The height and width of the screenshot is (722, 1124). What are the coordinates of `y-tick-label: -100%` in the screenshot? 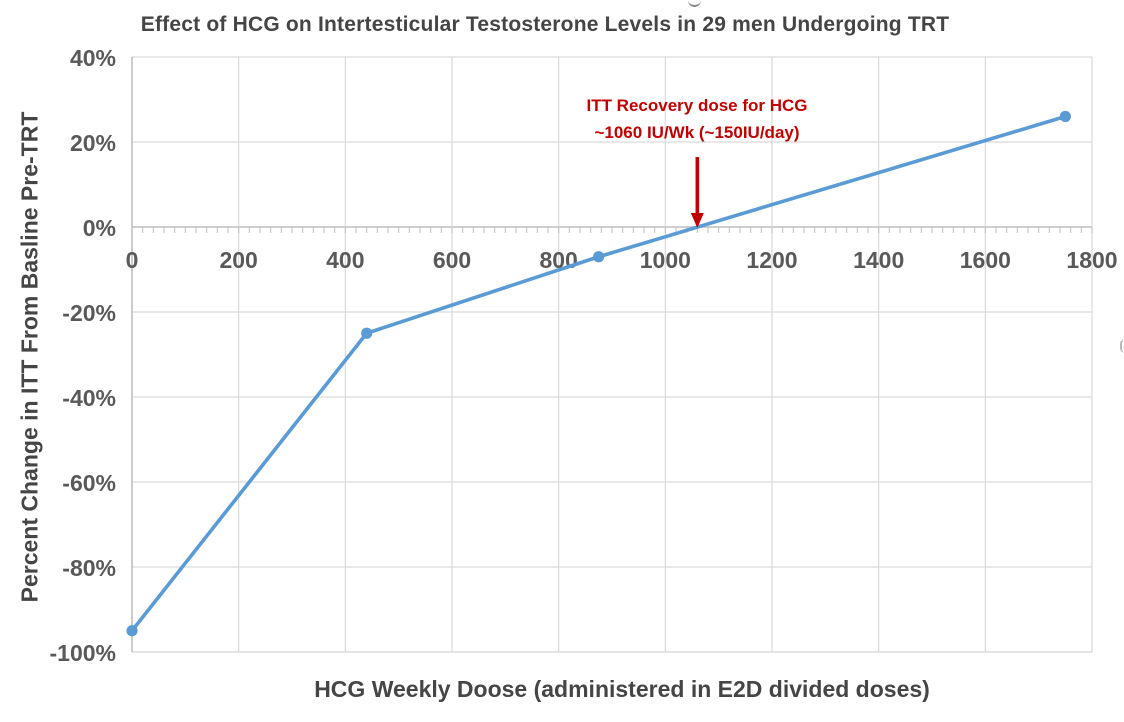 It's located at (83, 653).